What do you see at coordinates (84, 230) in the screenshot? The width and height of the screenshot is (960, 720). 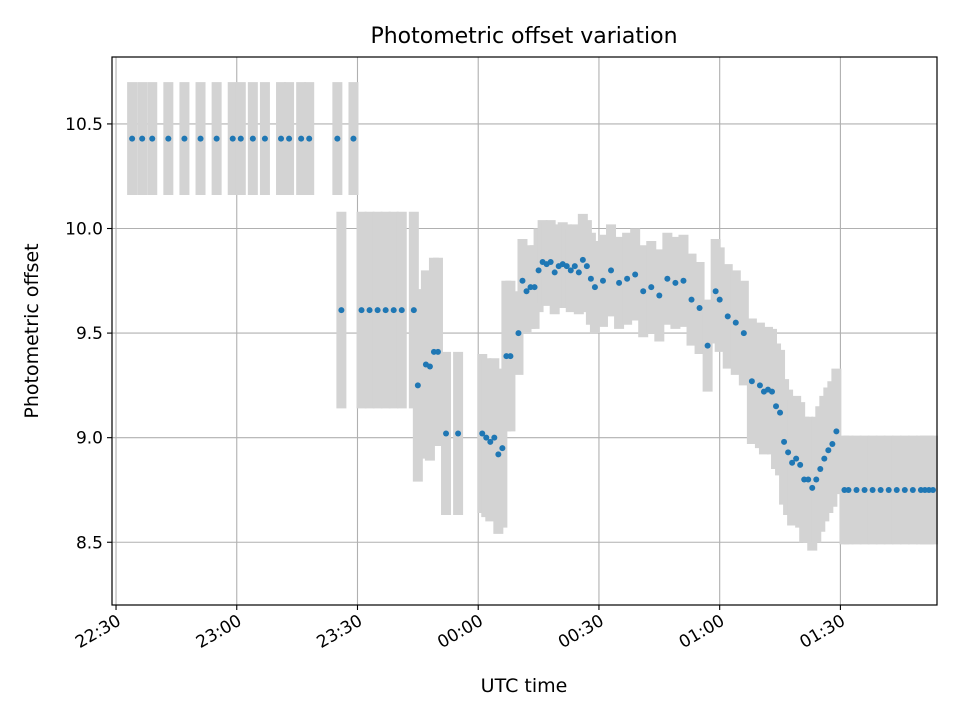 I see `y-tick-label: 10.0` at bounding box center [84, 230].